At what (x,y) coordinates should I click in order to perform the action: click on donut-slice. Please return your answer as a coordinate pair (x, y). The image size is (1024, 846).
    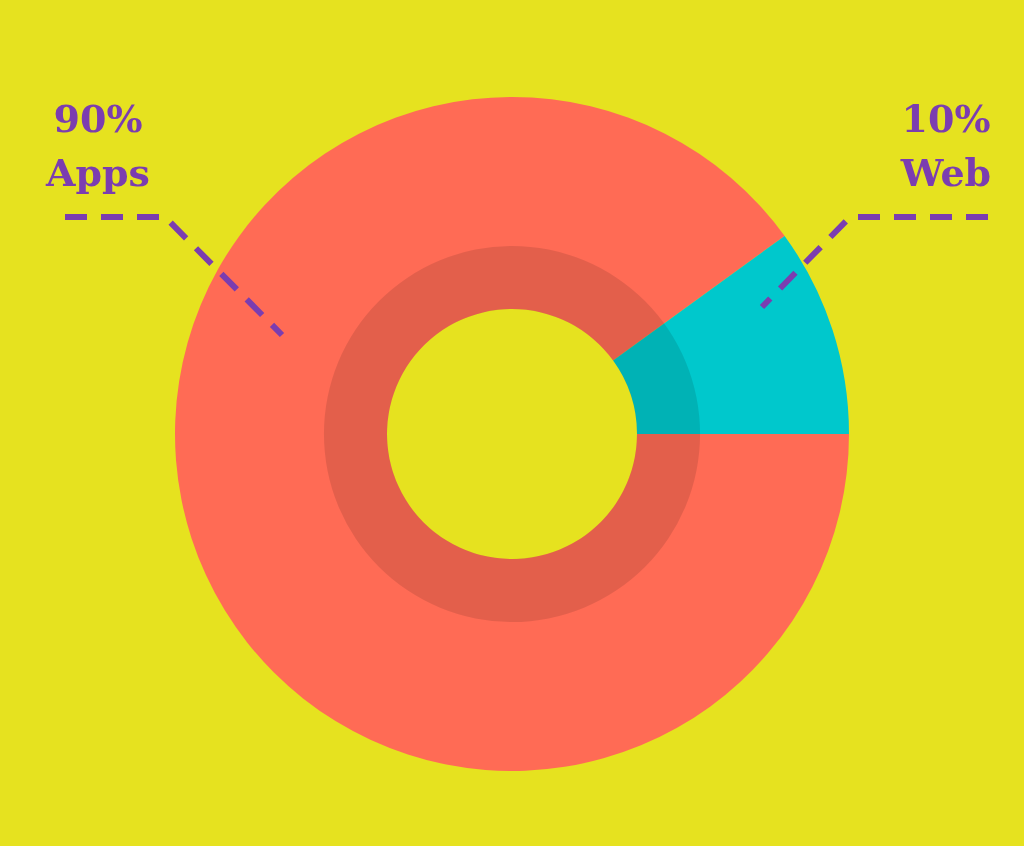
    Looking at the image, I should click on (731, 334).